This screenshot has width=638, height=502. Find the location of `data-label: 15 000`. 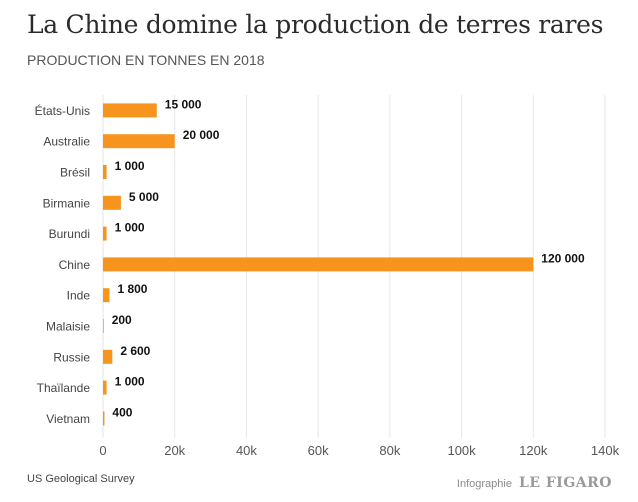

data-label: 15 000 is located at coordinates (183, 104).